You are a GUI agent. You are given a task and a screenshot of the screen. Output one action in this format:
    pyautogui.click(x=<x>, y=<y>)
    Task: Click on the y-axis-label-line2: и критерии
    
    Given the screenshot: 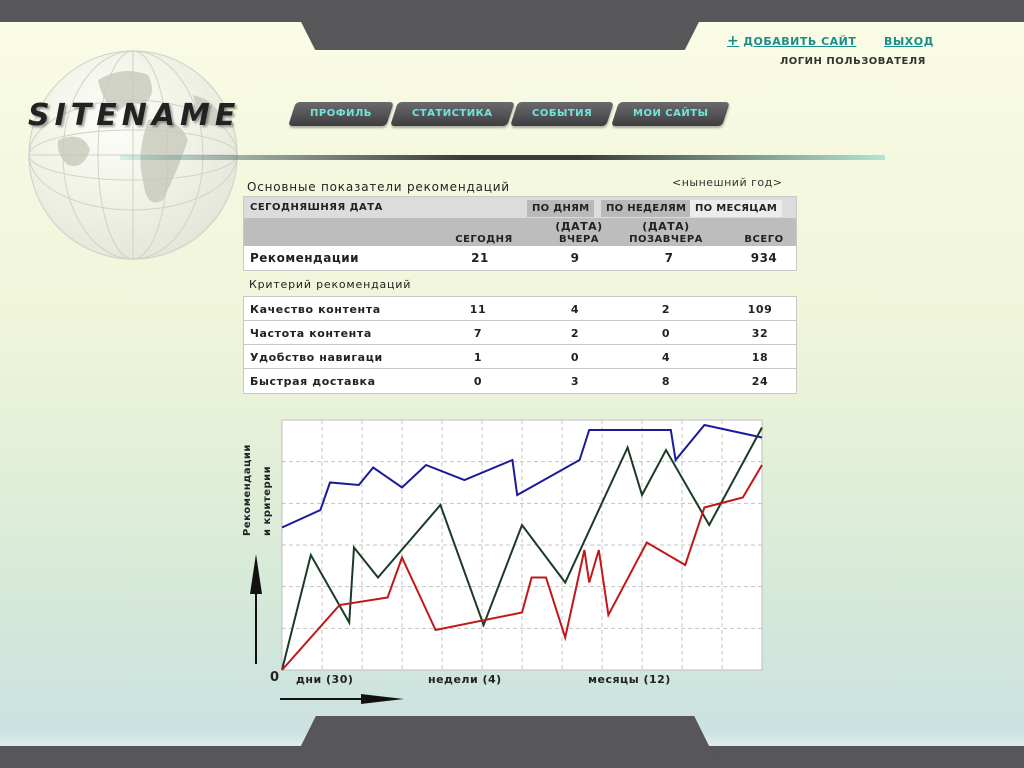 What is the action you would take?
    pyautogui.click(x=267, y=500)
    